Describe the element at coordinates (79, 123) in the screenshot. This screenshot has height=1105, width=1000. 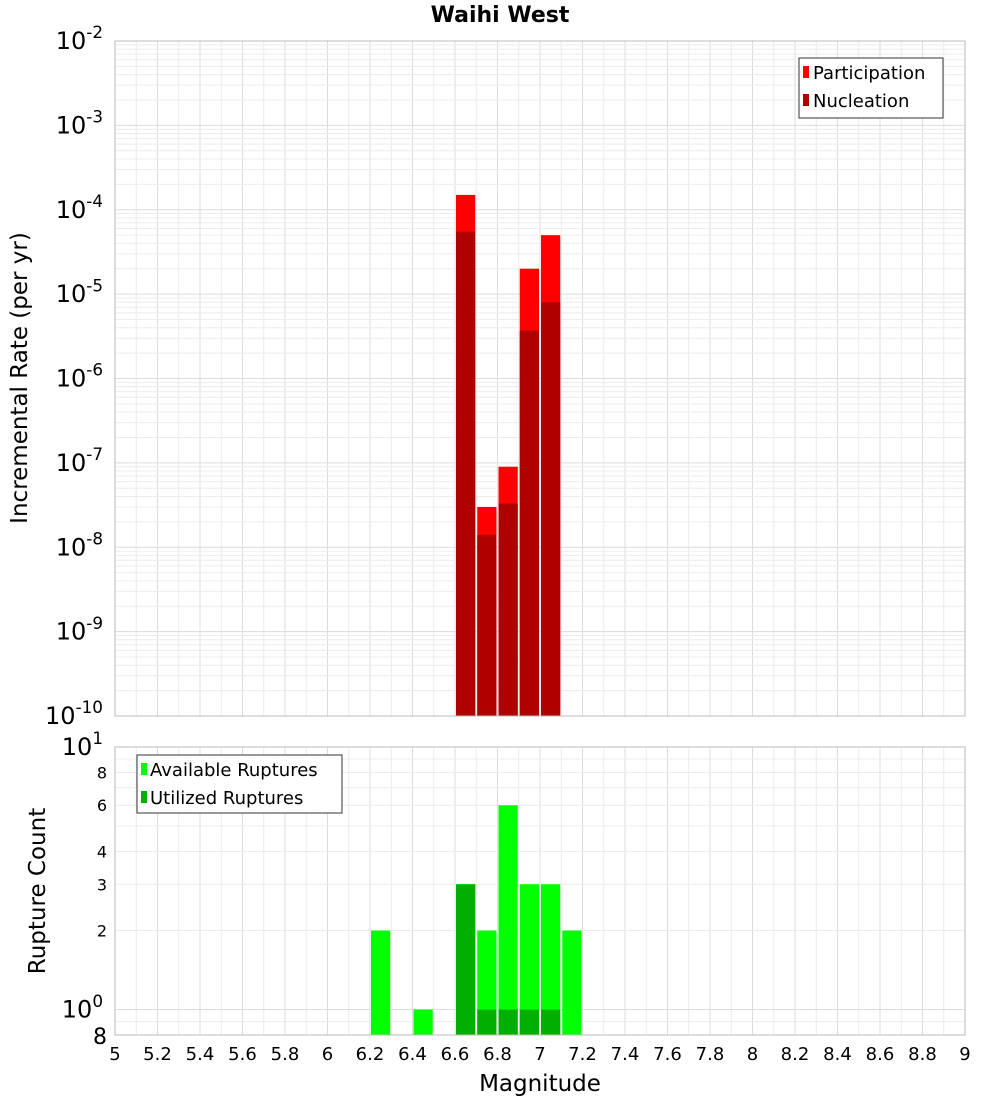
I see `y-tick-label: 10⁻³` at that location.